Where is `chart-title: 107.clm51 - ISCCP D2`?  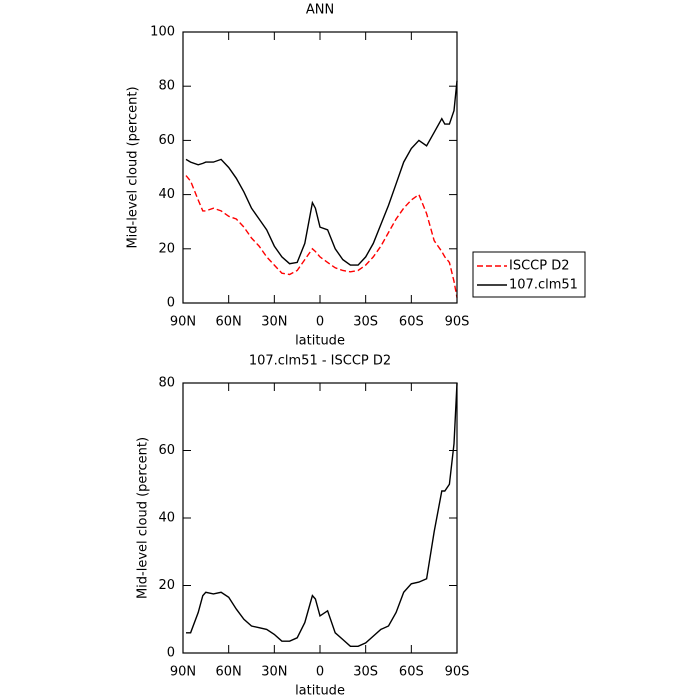 chart-title: 107.clm51 - ISCCP D2 is located at coordinates (320, 361).